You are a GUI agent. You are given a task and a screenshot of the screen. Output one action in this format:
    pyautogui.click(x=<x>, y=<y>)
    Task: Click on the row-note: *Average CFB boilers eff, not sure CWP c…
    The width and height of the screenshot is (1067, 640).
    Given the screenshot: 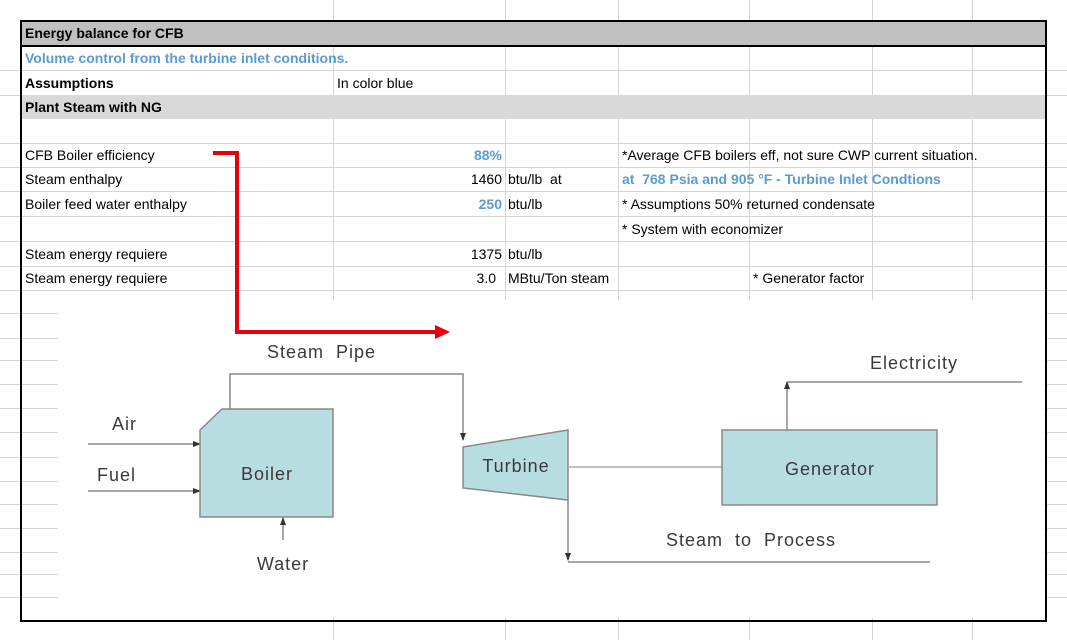 What is the action you would take?
    pyautogui.click(x=800, y=155)
    